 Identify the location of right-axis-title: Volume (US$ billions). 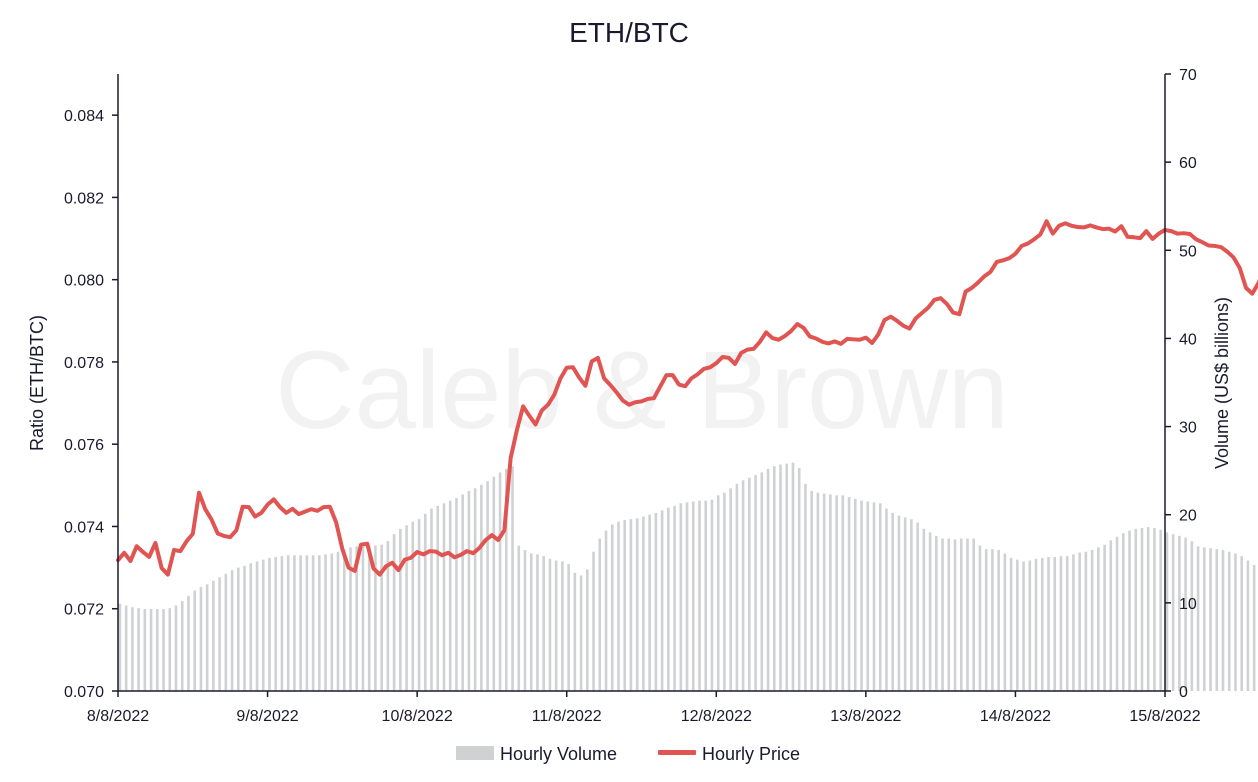
(1222, 383).